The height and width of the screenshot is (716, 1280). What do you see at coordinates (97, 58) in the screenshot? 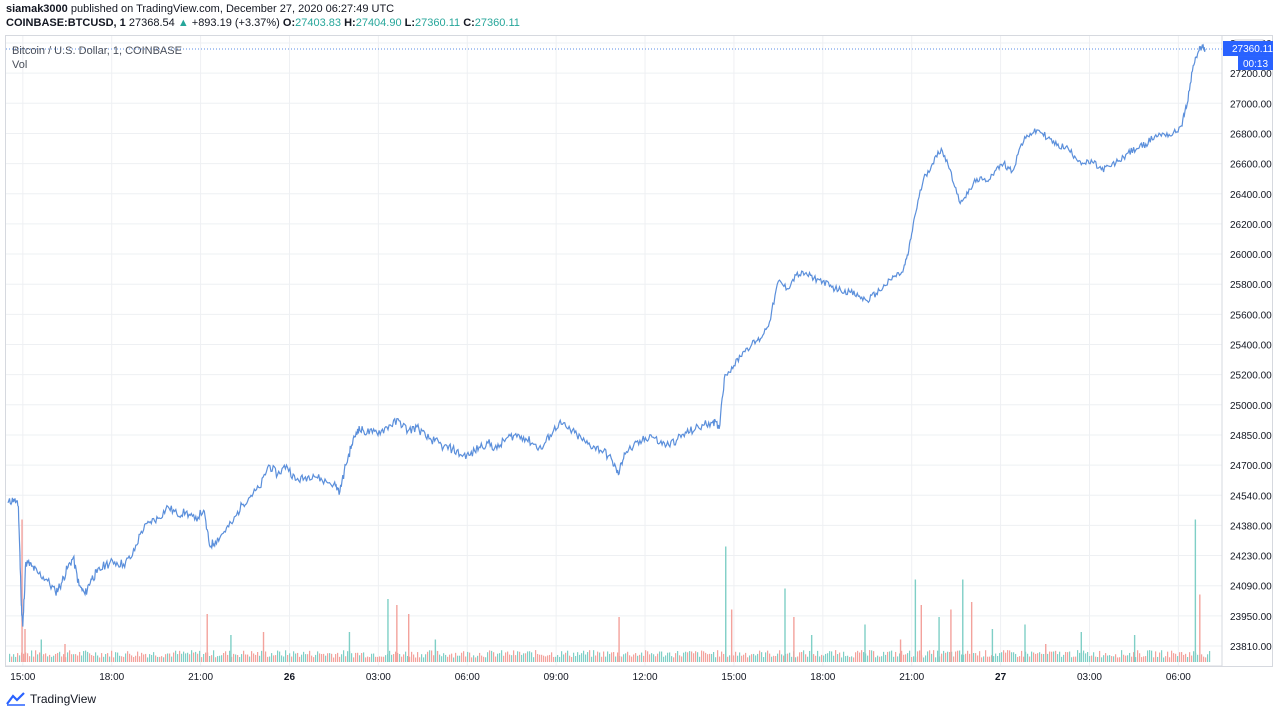
I see `chart-legend: Bitcoin / U.S. Dollar, 1, COINBASE Vol` at bounding box center [97, 58].